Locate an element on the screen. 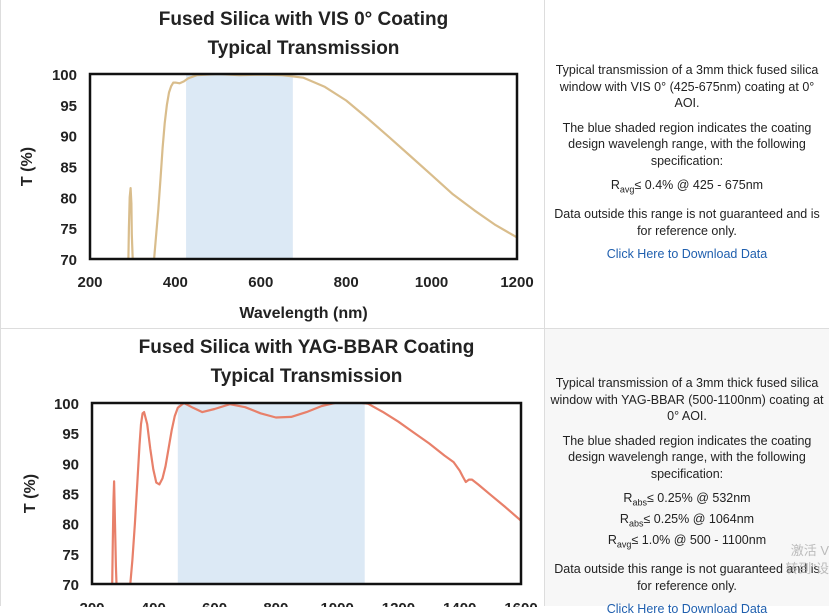 The height and width of the screenshot is (616, 829). watermark-text: 激活 V is located at coordinates (809, 550).